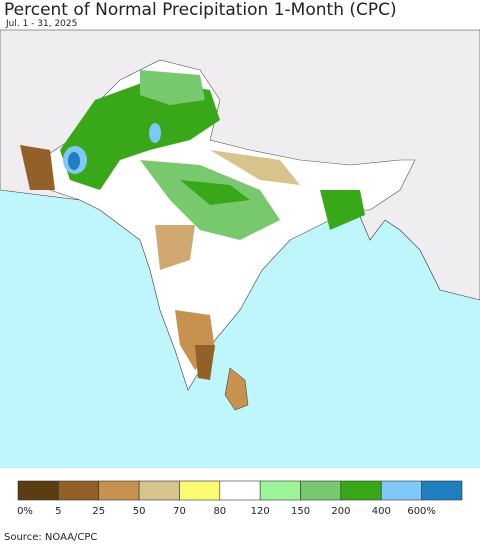  I want to click on source: Source: NOAA/CPC, so click(51, 537).